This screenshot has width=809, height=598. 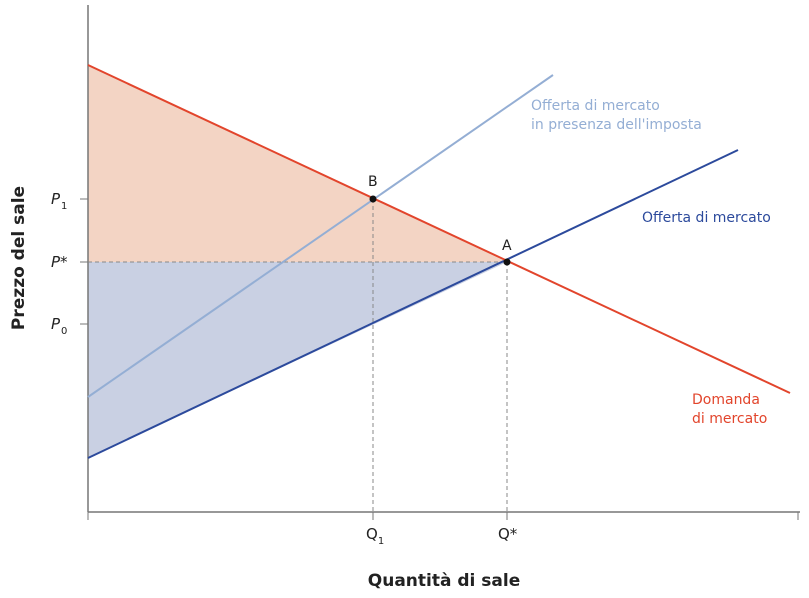 I want to click on point-a, so click(x=507, y=262).